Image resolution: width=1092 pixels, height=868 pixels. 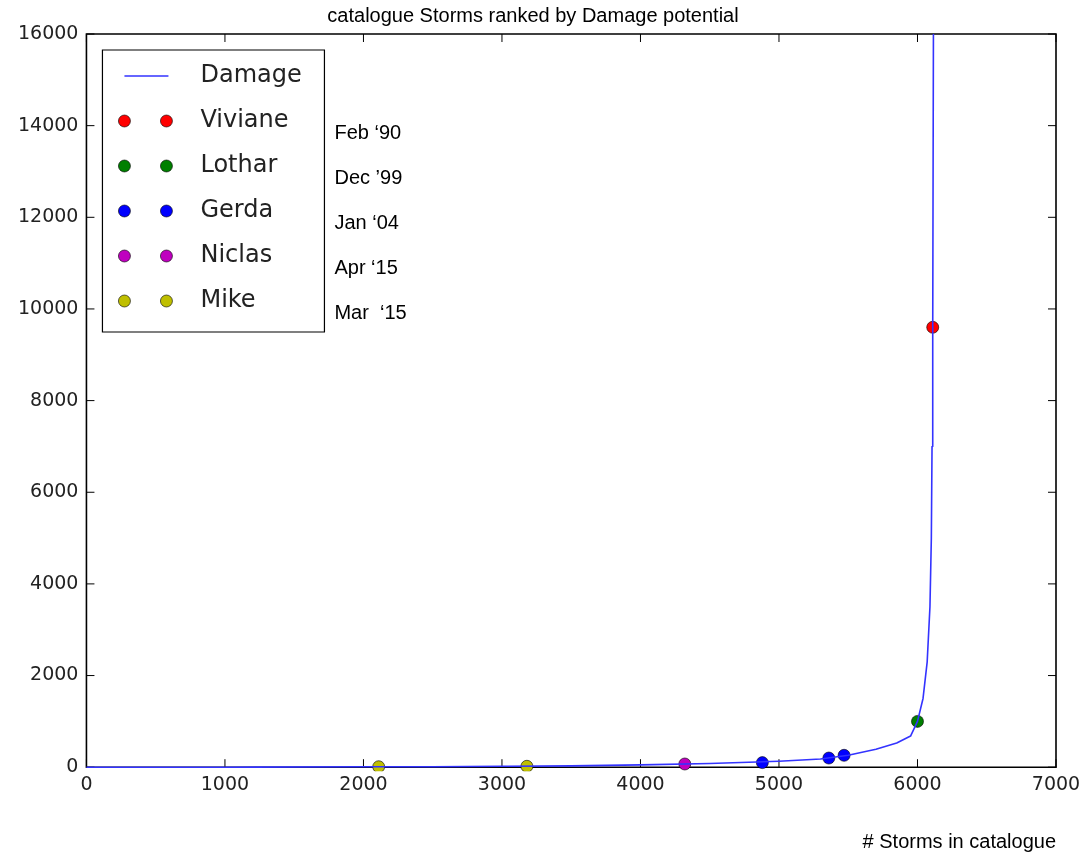 What do you see at coordinates (244, 119) in the screenshot?
I see `legend-label: Viviane` at bounding box center [244, 119].